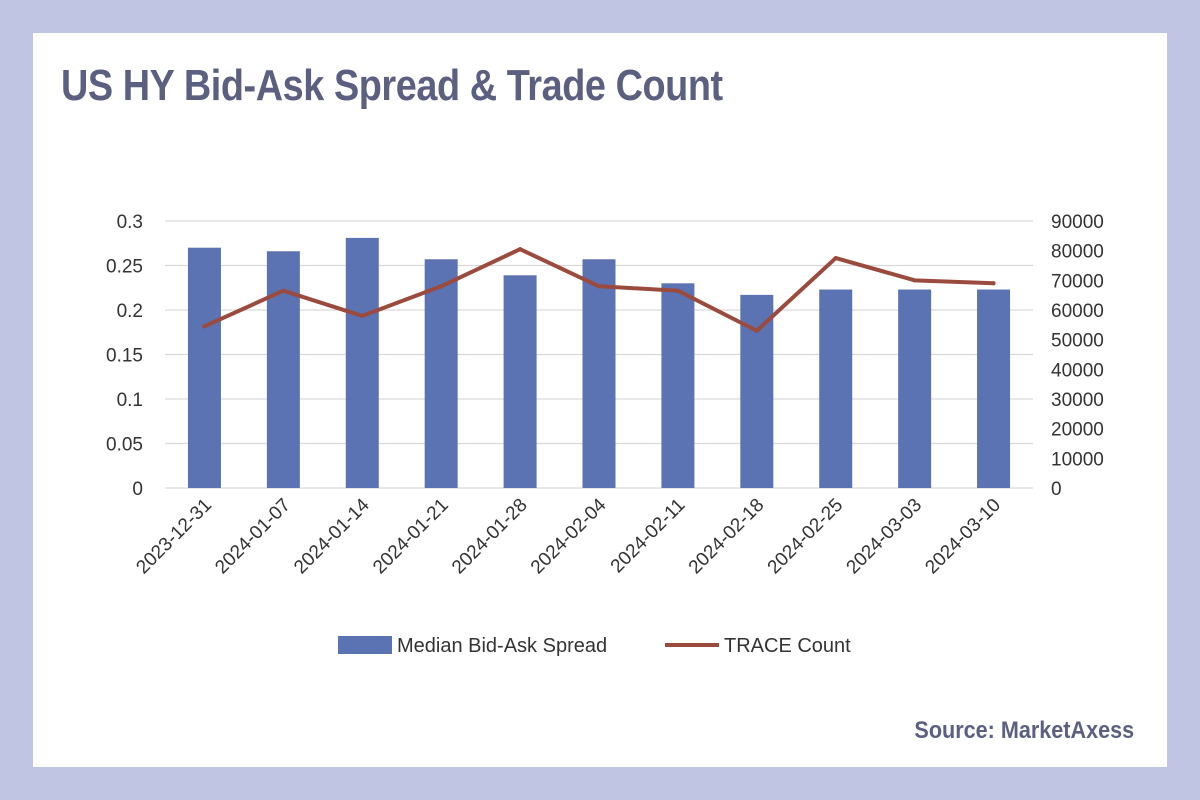  I want to click on x-category-label: 2024-02-11, so click(648, 536).